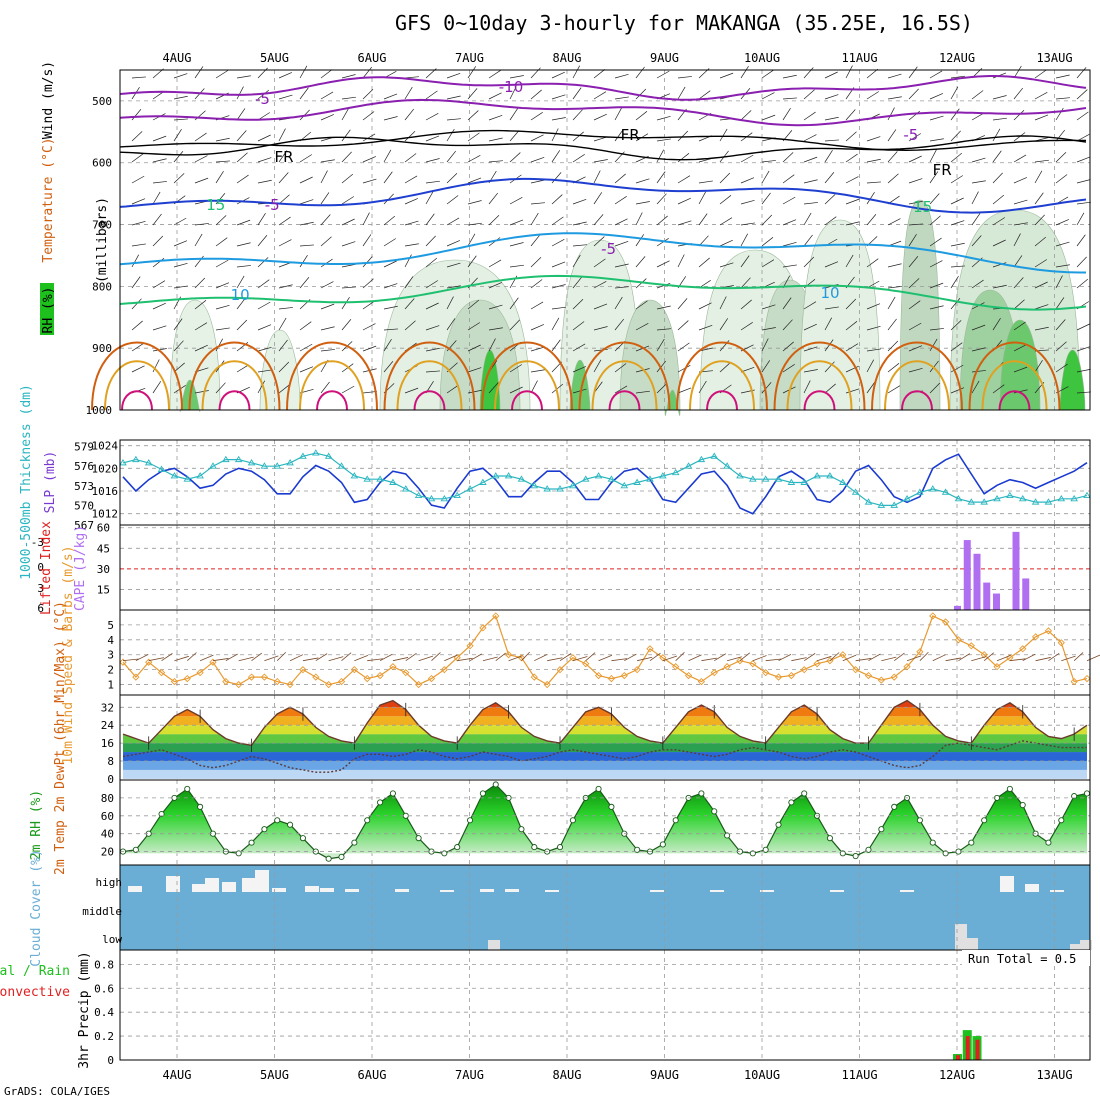 This screenshot has width=1100, height=1100. What do you see at coordinates (80, 568) in the screenshot?
I see `cape-axis-label: CAPE (J/kg)` at bounding box center [80, 568].